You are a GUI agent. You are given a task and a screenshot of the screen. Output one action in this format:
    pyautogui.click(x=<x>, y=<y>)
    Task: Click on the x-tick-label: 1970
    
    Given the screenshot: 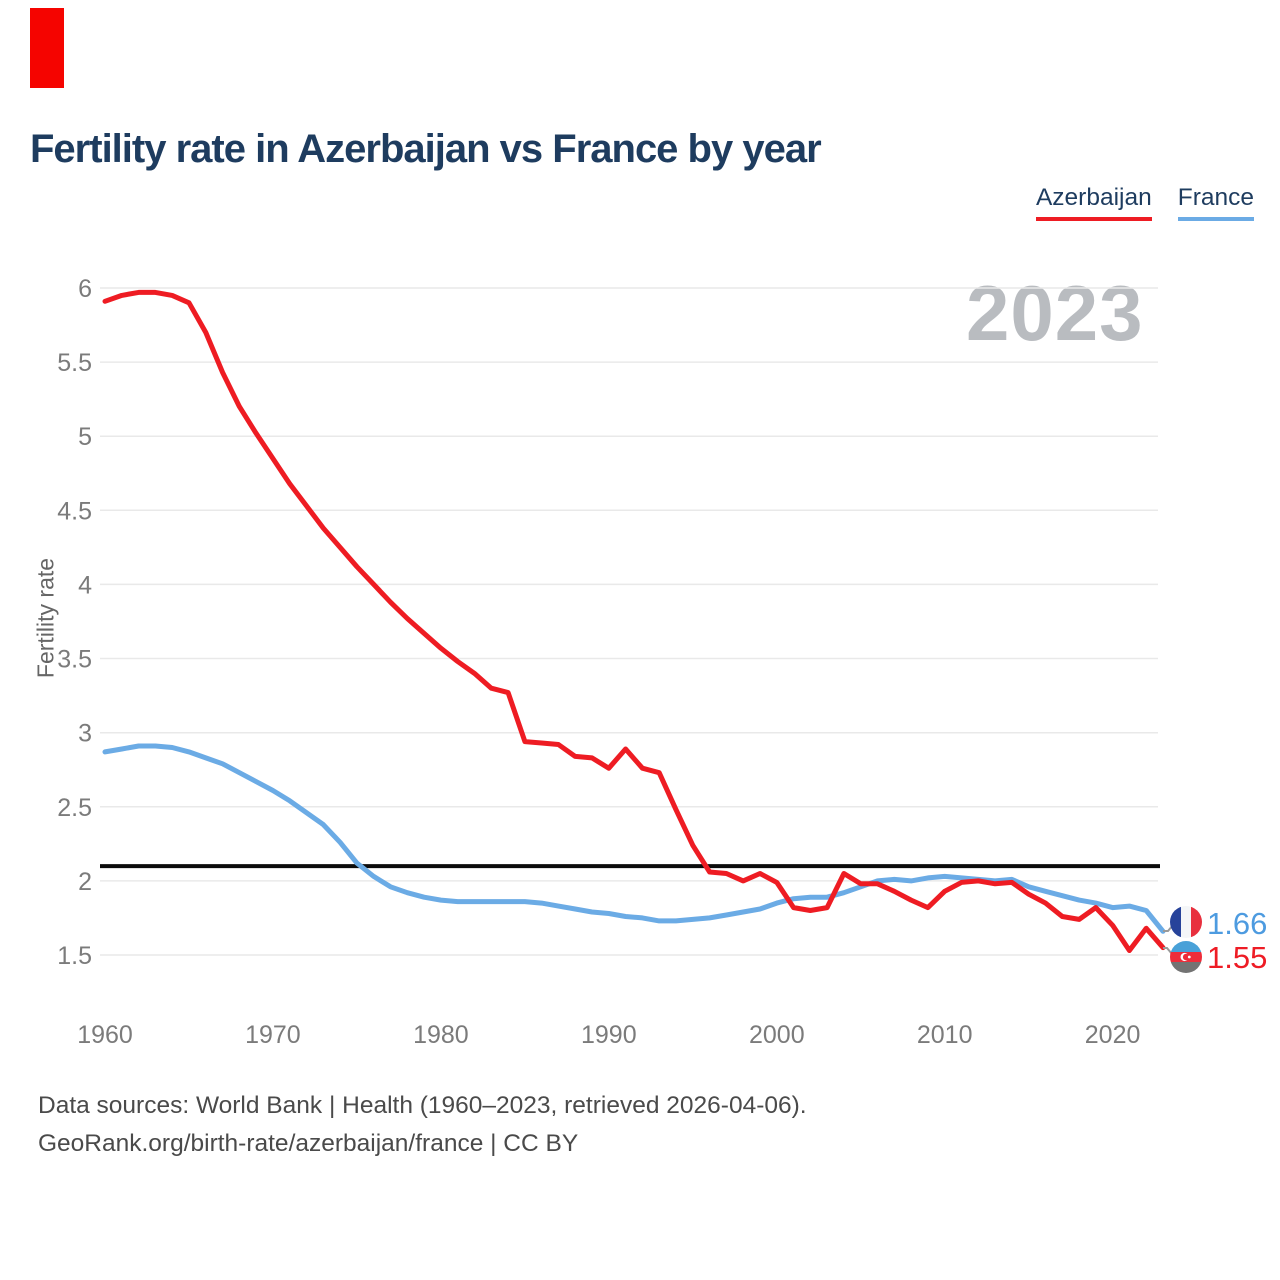 What is the action you would take?
    pyautogui.click(x=273, y=1035)
    